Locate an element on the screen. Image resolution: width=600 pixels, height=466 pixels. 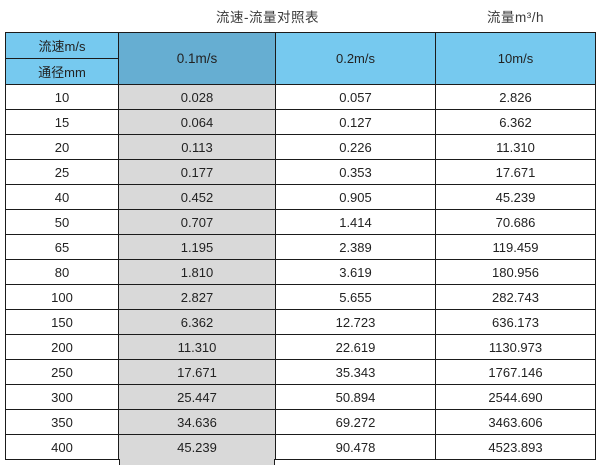
table-row: 100 2.827 5.655 282.743 is located at coordinates (300, 297).